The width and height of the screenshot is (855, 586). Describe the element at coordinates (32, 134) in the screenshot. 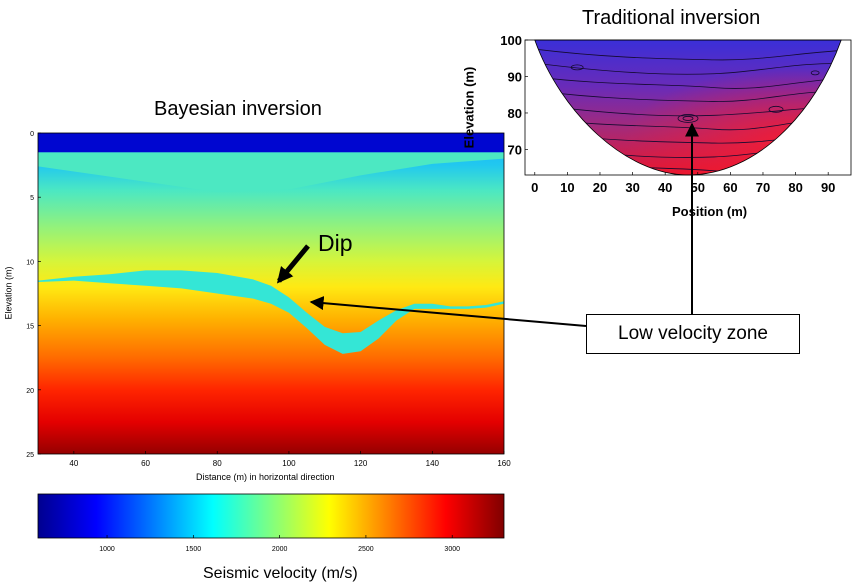

I see `bayesian-y-tick-label: 0` at that location.